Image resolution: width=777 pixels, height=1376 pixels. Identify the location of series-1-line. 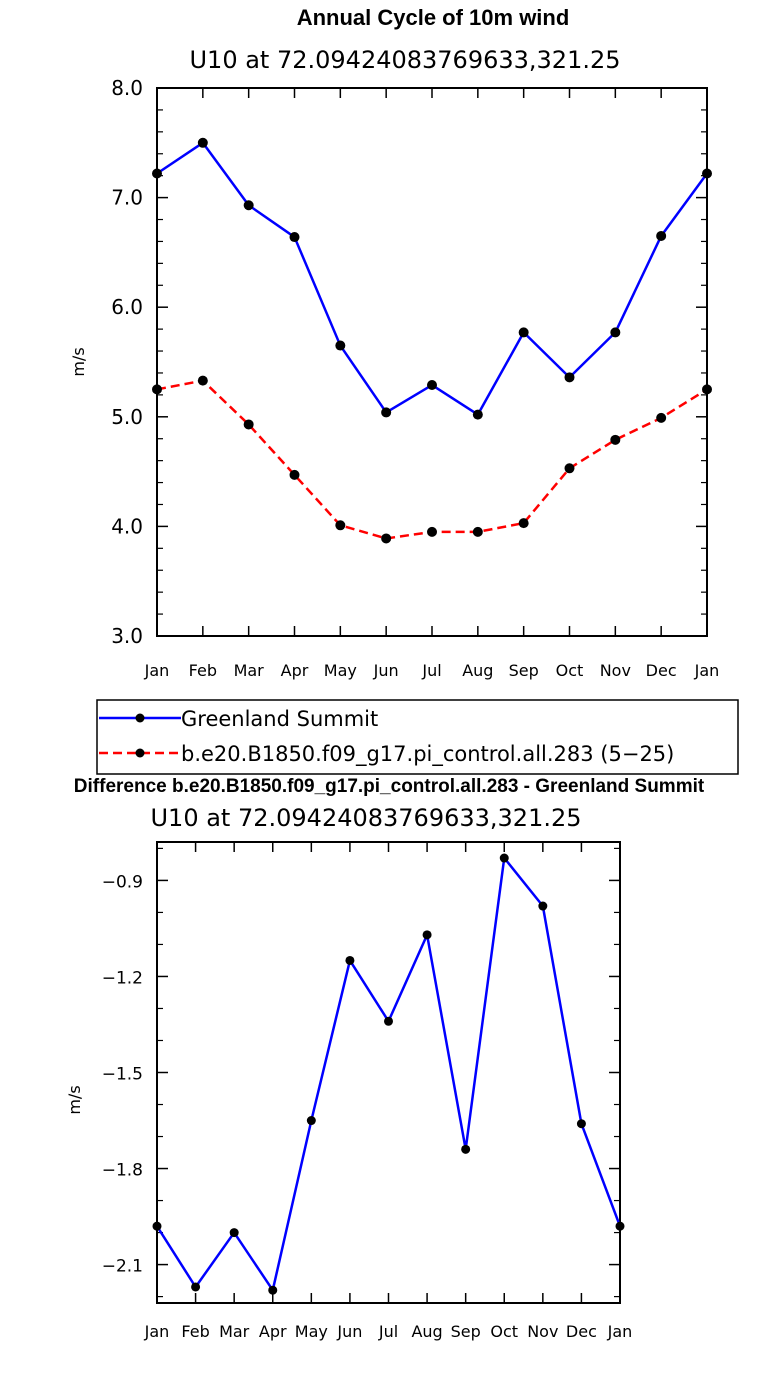
(432, 278).